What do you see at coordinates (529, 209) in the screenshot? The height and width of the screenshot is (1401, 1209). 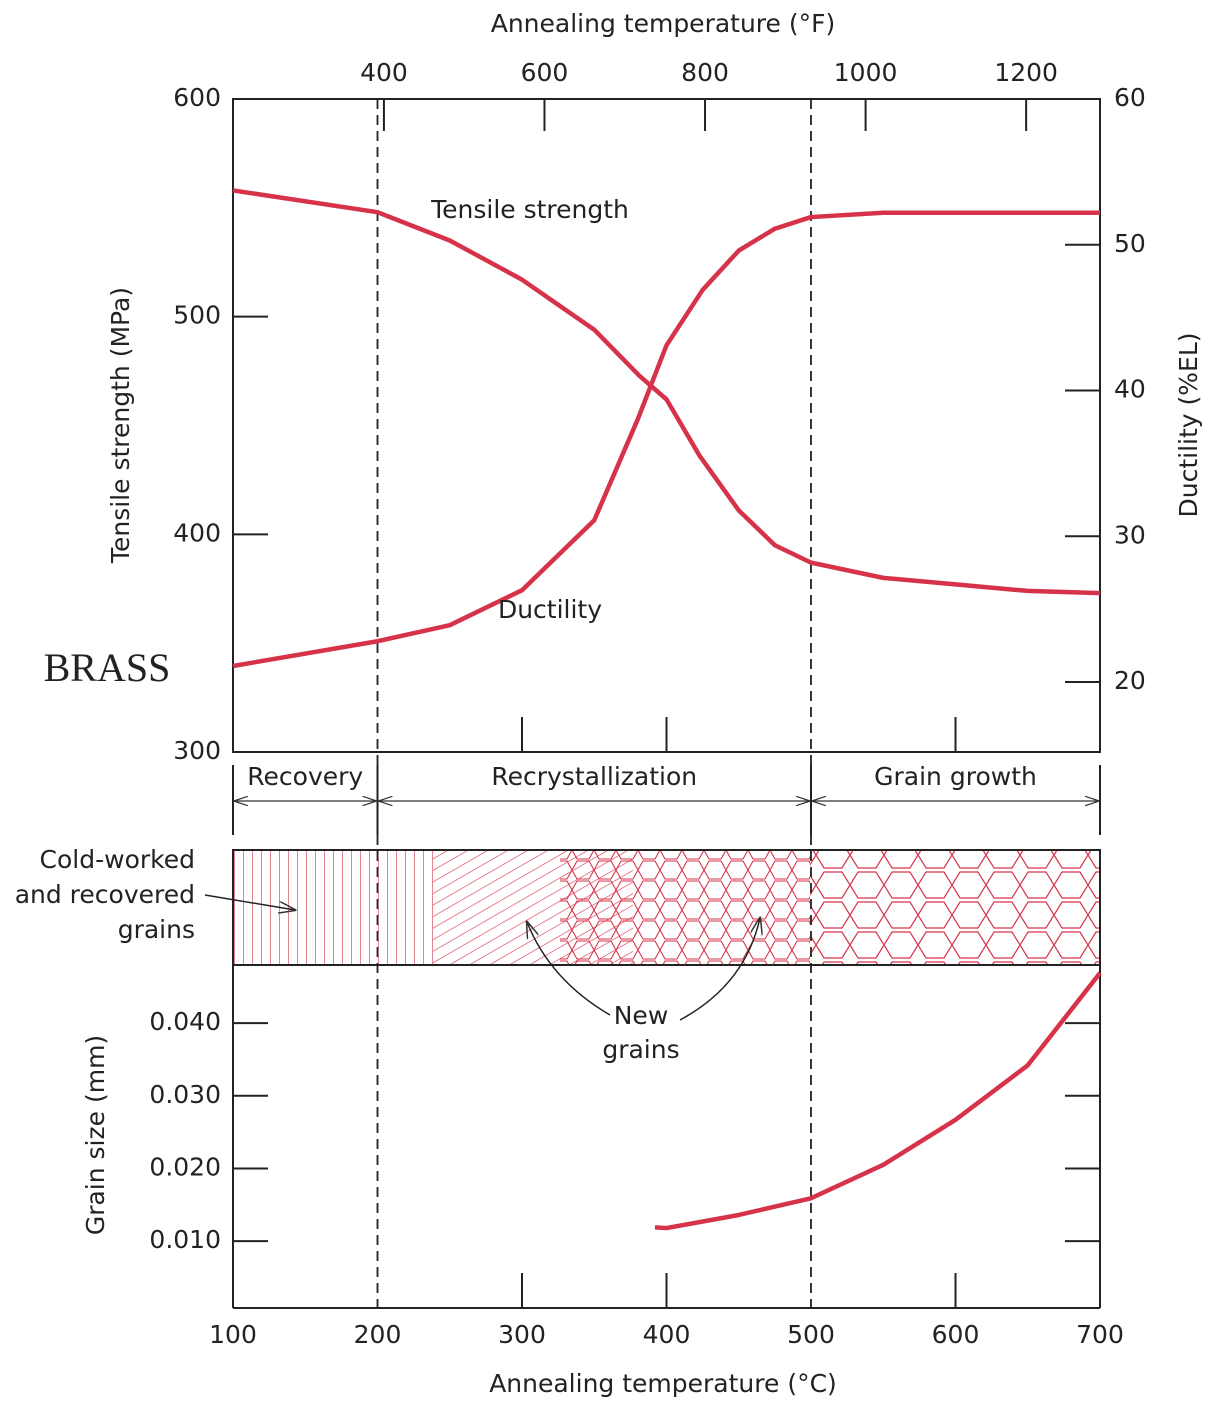 I see `curve-label: Tensile strength` at bounding box center [529, 209].